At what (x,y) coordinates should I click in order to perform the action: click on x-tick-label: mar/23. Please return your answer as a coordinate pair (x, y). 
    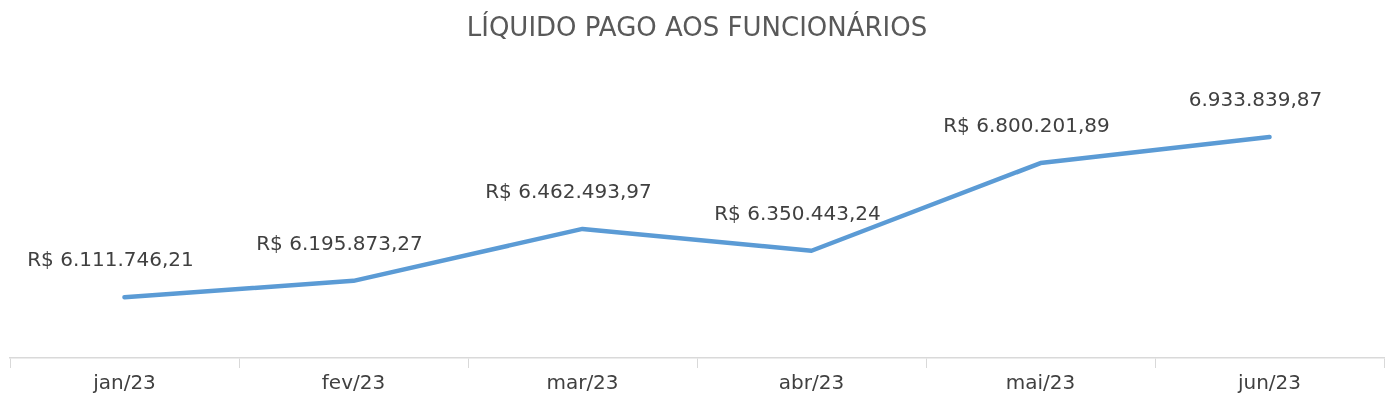
    Looking at the image, I should click on (582, 382).